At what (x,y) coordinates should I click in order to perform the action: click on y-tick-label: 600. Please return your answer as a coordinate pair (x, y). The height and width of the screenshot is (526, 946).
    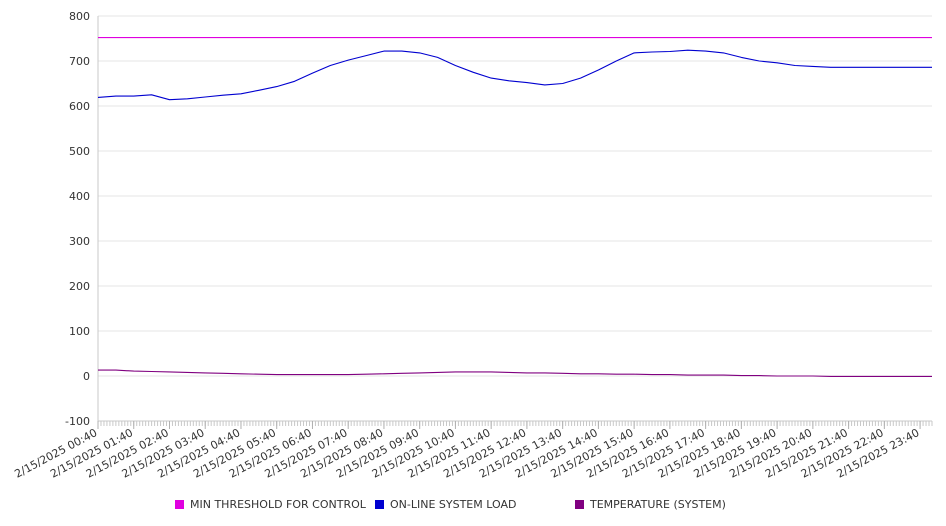
    Looking at the image, I should click on (79, 106).